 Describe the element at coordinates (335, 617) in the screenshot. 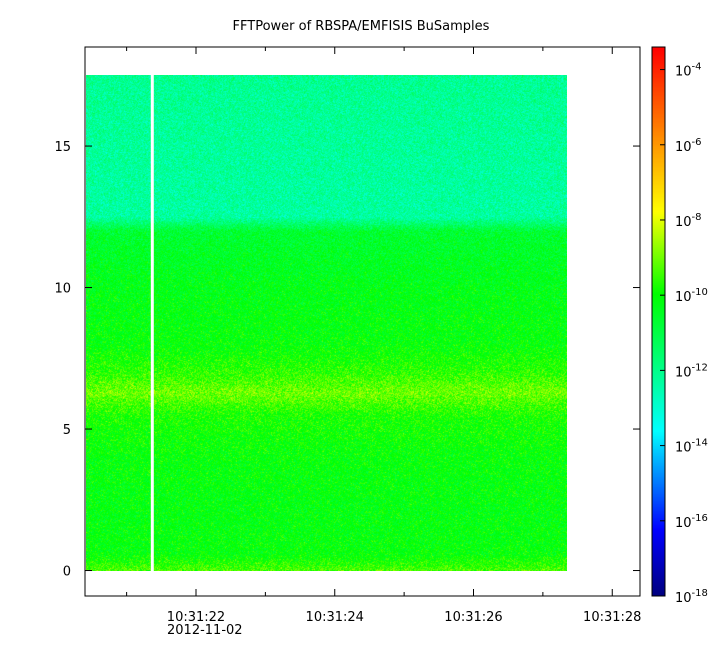

I see `x-tick-label: 10:31:24` at that location.